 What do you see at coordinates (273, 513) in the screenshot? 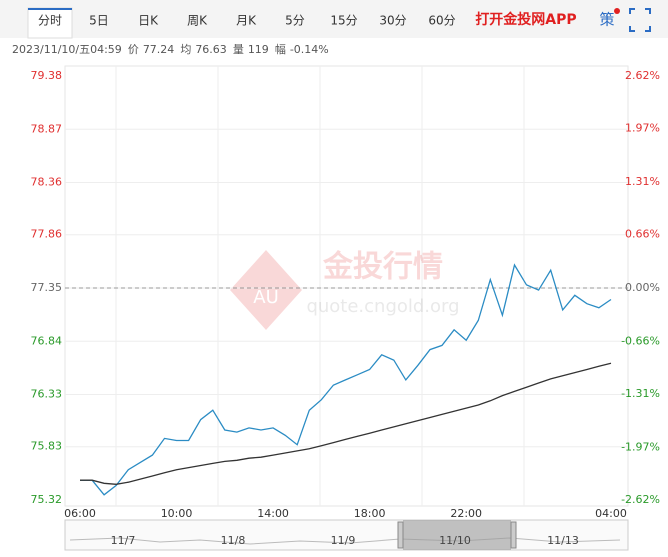
I see `x-tick-label: 14:00` at bounding box center [273, 513].